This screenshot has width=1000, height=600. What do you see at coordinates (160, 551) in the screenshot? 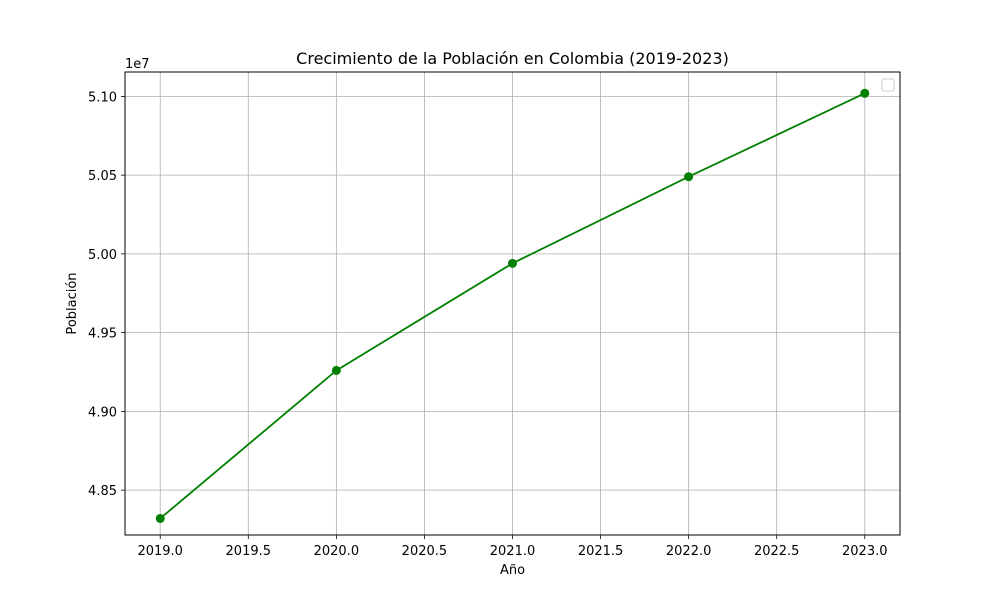
I see `x-tick-label: 2019.0` at bounding box center [160, 551].